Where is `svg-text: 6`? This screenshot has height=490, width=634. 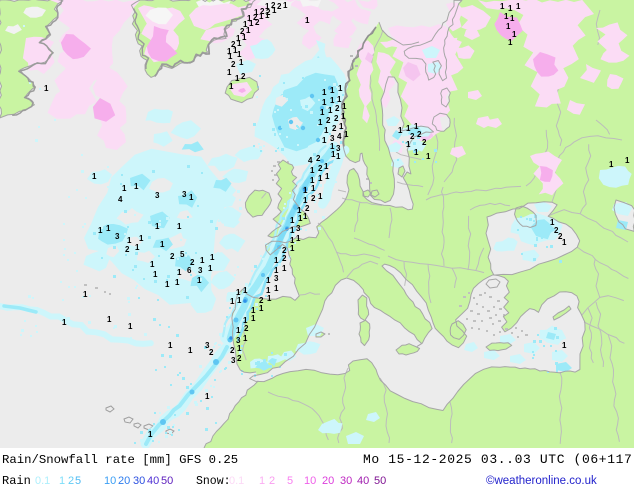 svg-text: 6 is located at coordinates (189, 270).